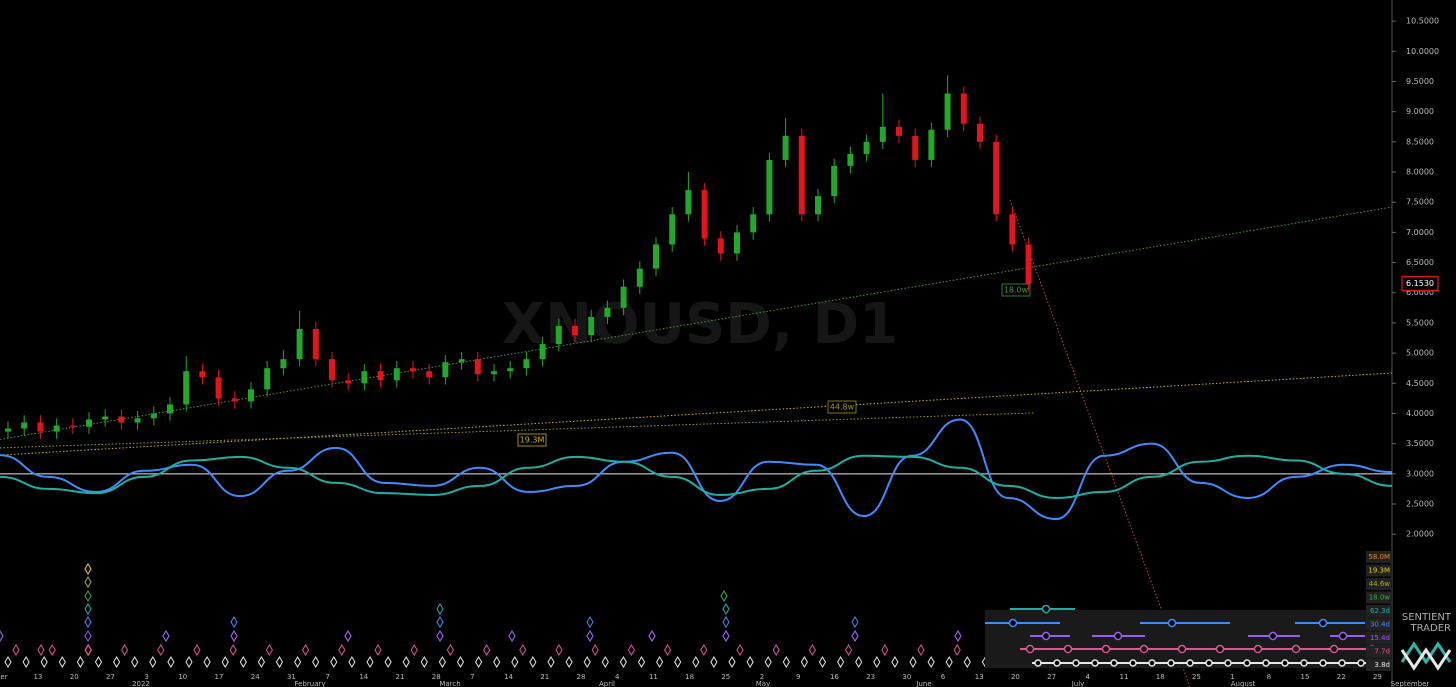  I want to click on x-tick-label: 11, so click(1124, 677).